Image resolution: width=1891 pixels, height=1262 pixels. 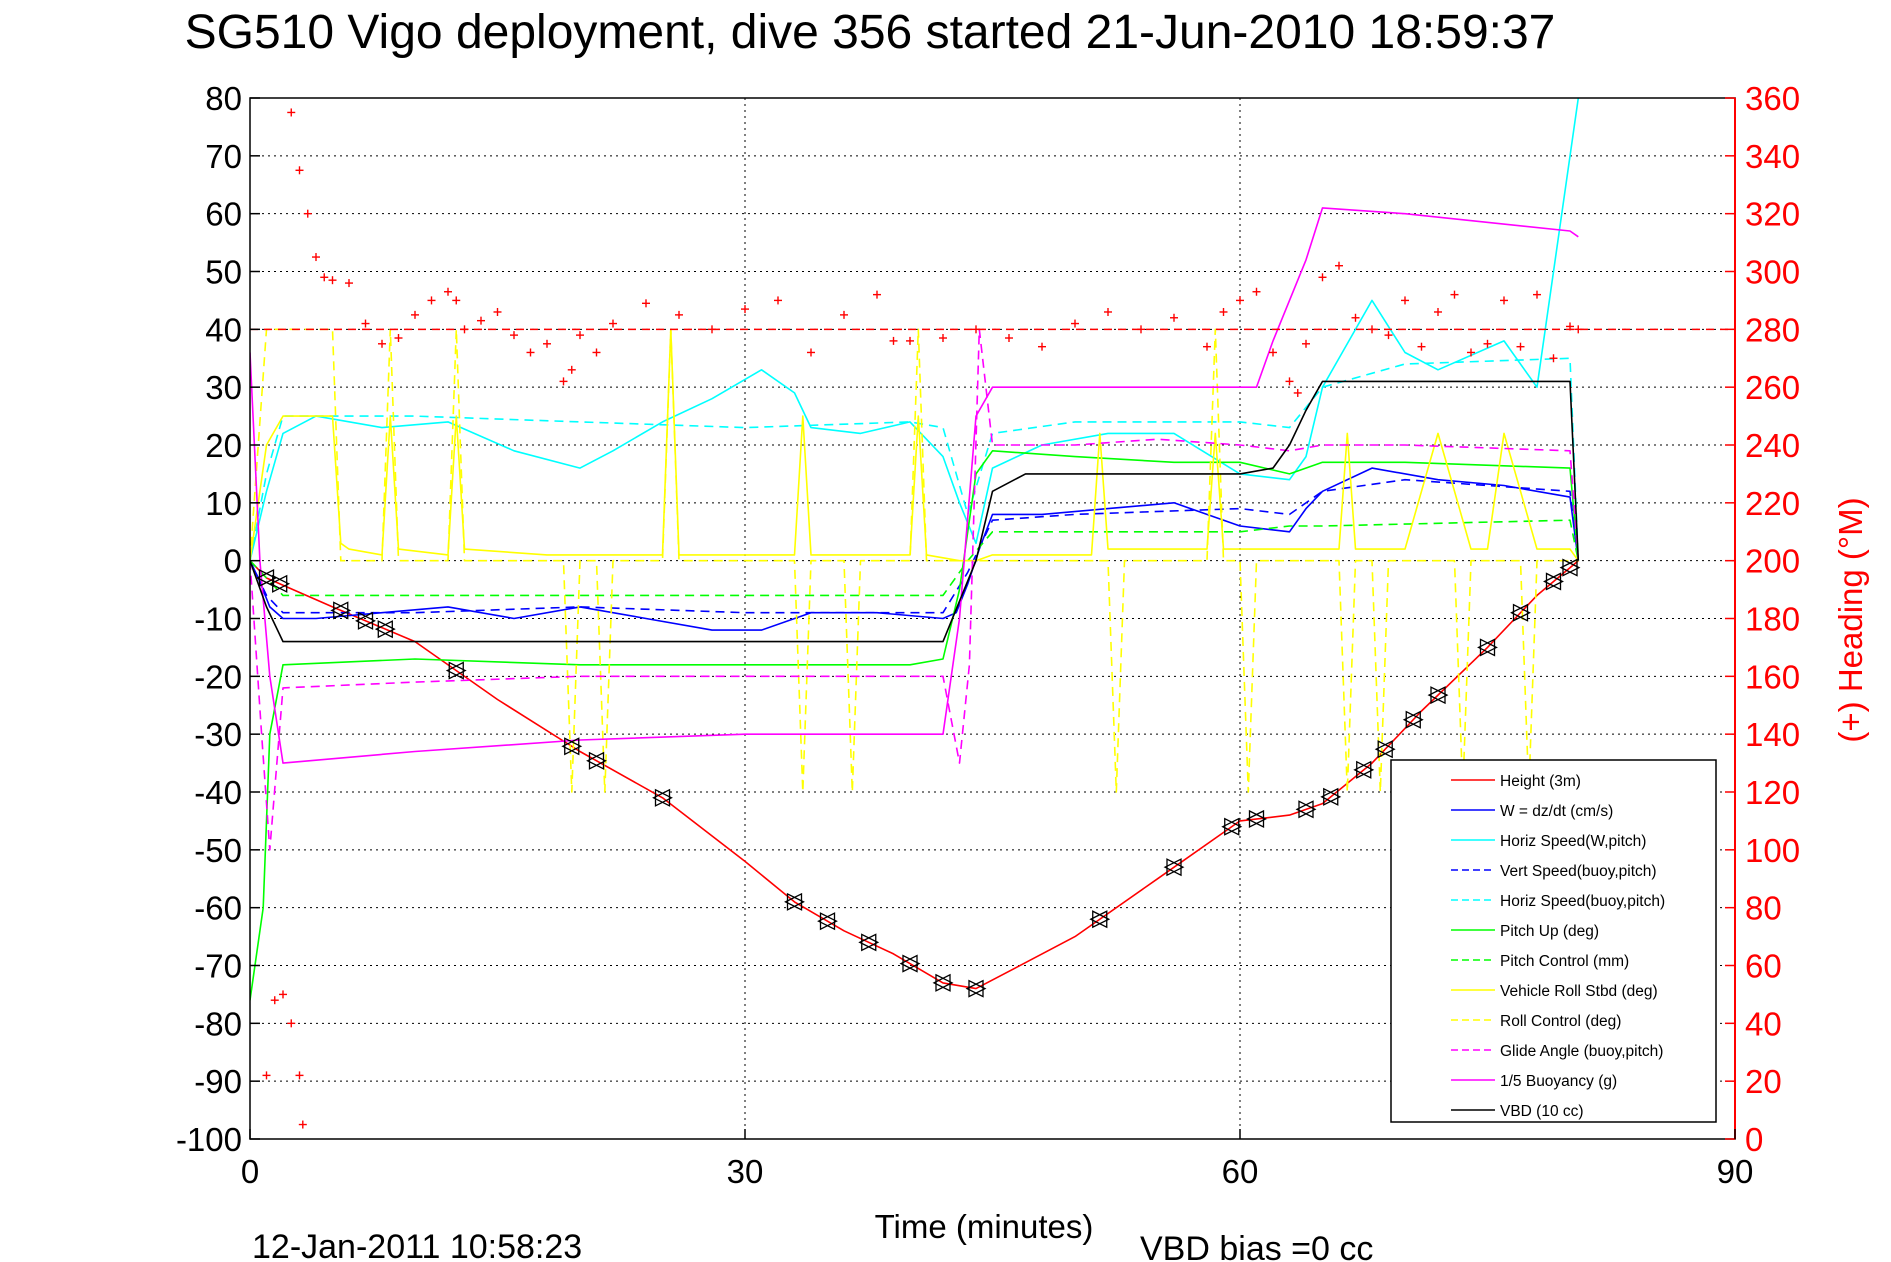 I want to click on x-tick-label-1: 30, so click(x=745, y=1171).